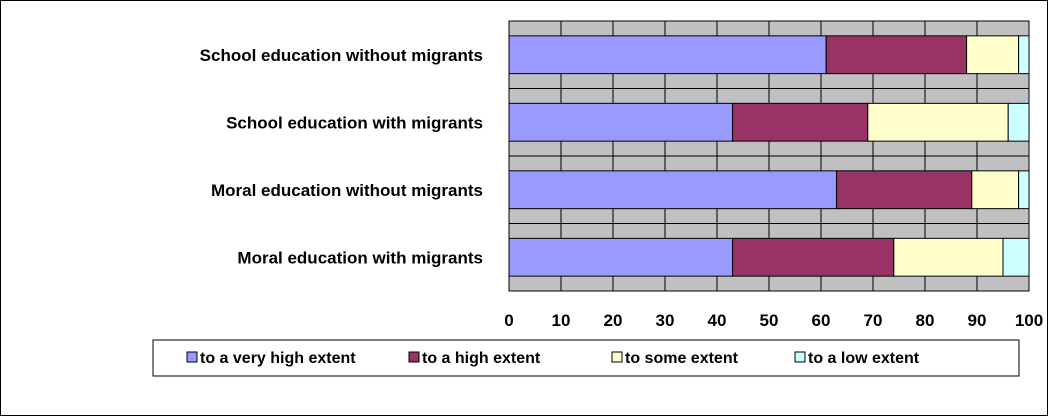  What do you see at coordinates (278, 358) in the screenshot?
I see `legend-label-1: to a very high extent` at bounding box center [278, 358].